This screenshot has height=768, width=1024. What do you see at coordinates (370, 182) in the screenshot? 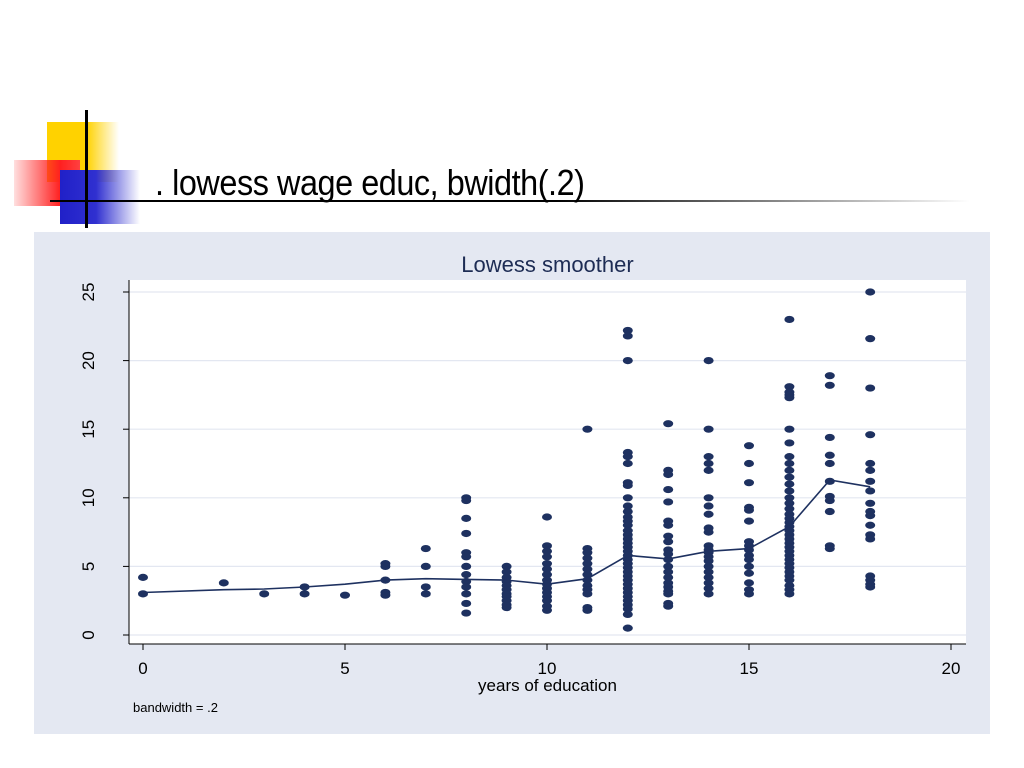
I see `slide-title: . lowess wage educ, bwidth(.2)` at bounding box center [370, 182].